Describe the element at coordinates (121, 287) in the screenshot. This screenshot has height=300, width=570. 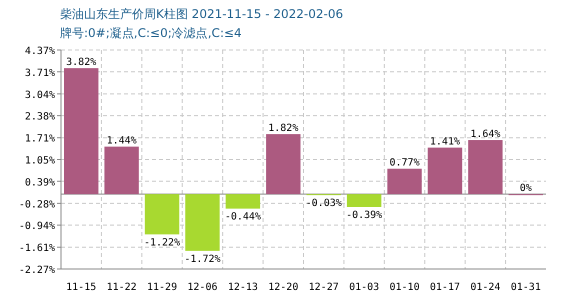
I see `x-tick-label: 11-22` at that location.